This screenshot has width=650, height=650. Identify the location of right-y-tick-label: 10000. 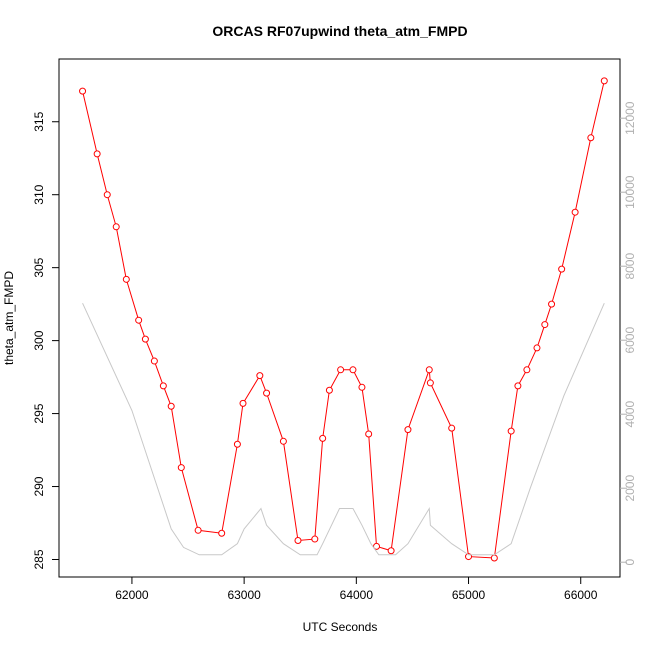
(630, 192).